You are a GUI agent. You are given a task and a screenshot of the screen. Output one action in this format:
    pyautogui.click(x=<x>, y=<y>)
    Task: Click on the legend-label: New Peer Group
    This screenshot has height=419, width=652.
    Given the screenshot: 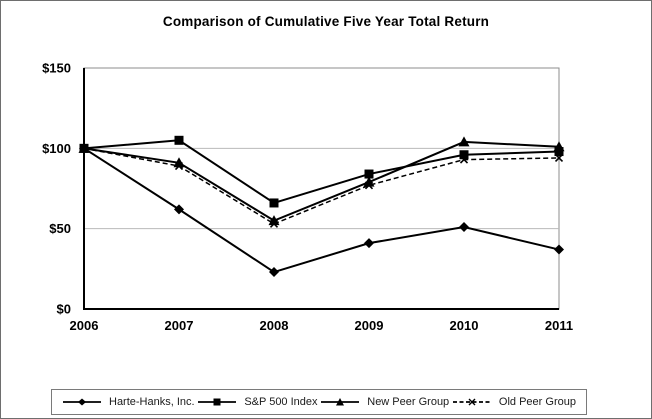 What is the action you would take?
    pyautogui.click(x=408, y=402)
    